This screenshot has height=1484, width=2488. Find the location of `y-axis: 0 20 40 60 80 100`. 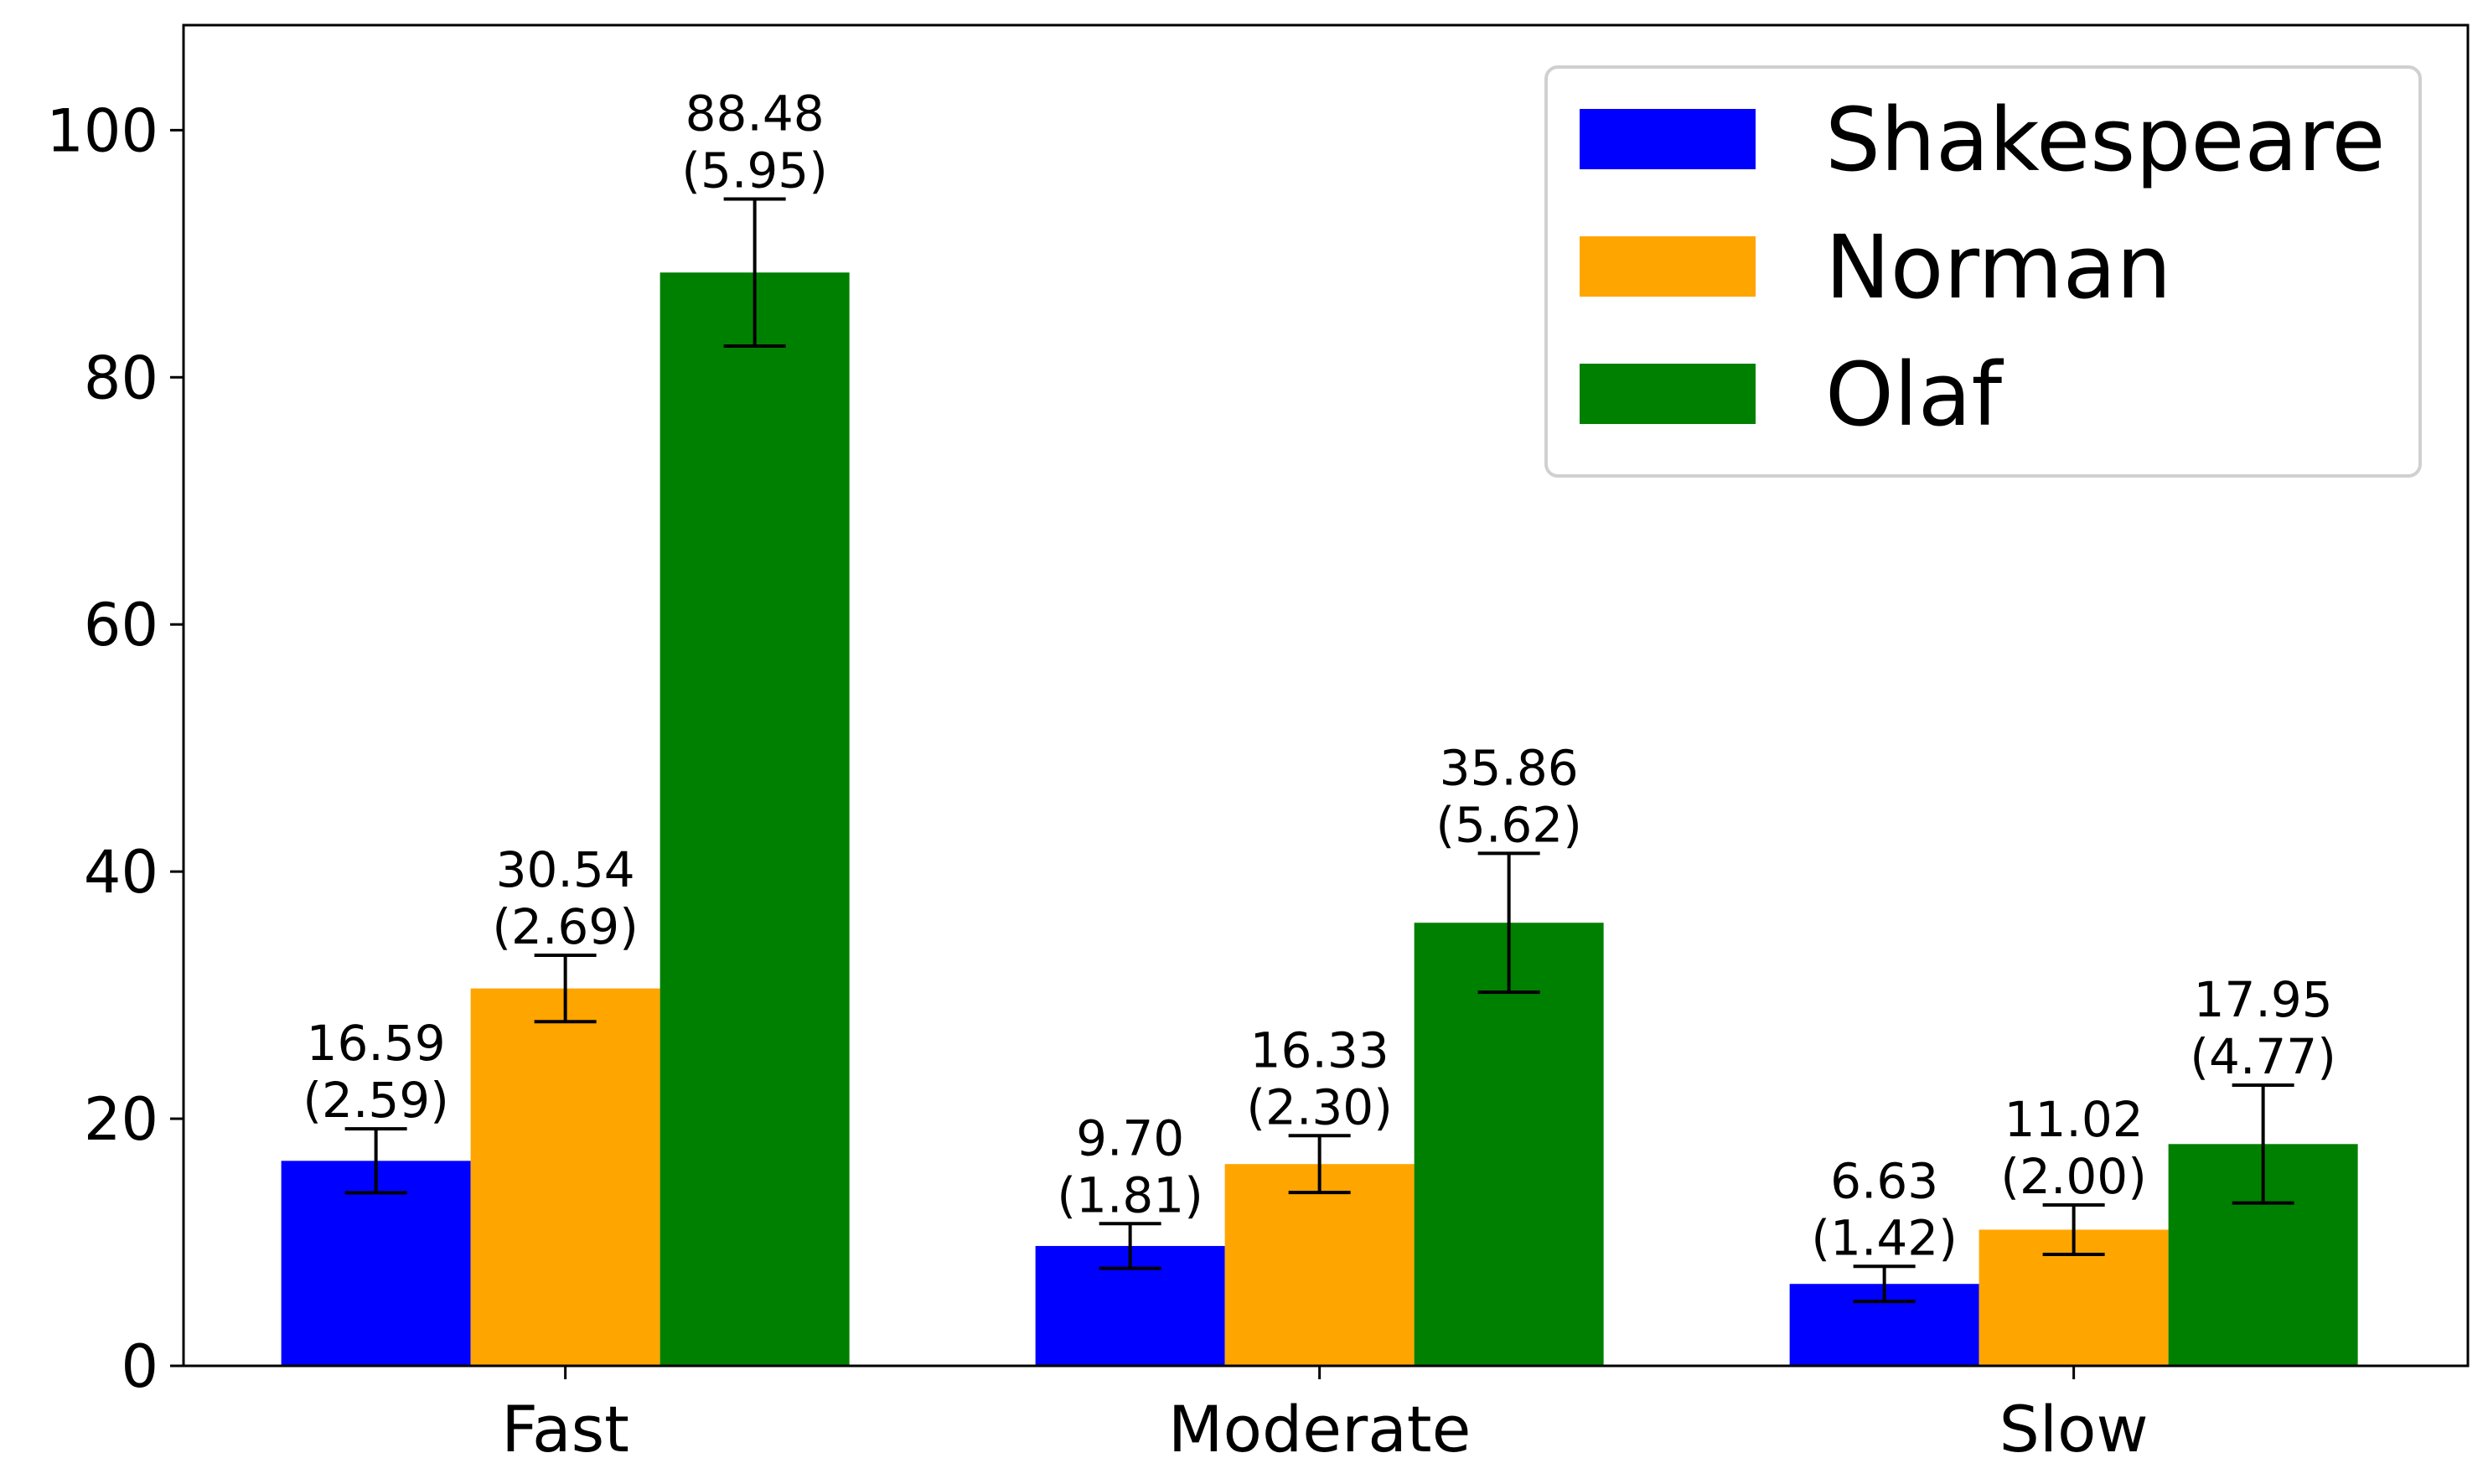

y-axis: 0 20 40 60 80 100 is located at coordinates (115, 749).